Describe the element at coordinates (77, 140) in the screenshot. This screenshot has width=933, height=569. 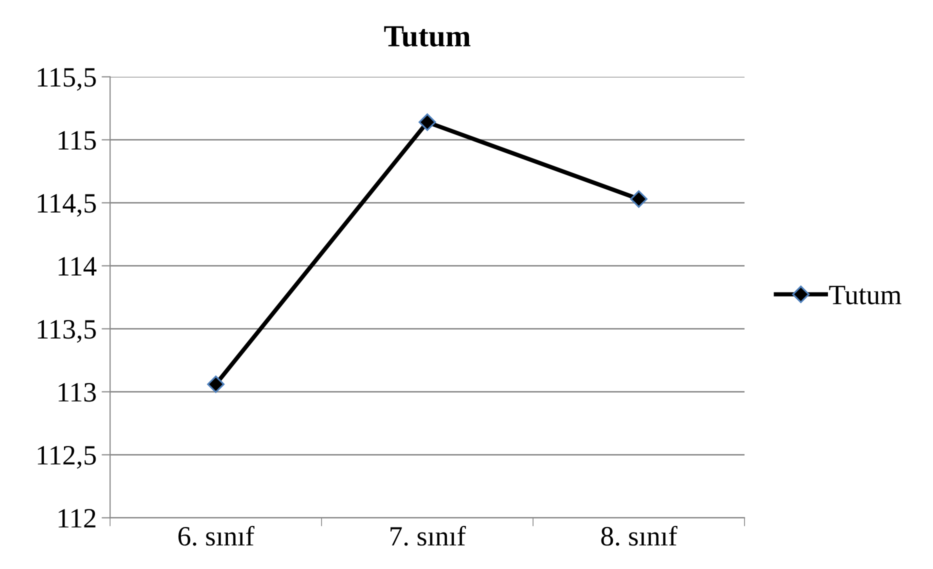
I see `y-tick-label: 115` at that location.